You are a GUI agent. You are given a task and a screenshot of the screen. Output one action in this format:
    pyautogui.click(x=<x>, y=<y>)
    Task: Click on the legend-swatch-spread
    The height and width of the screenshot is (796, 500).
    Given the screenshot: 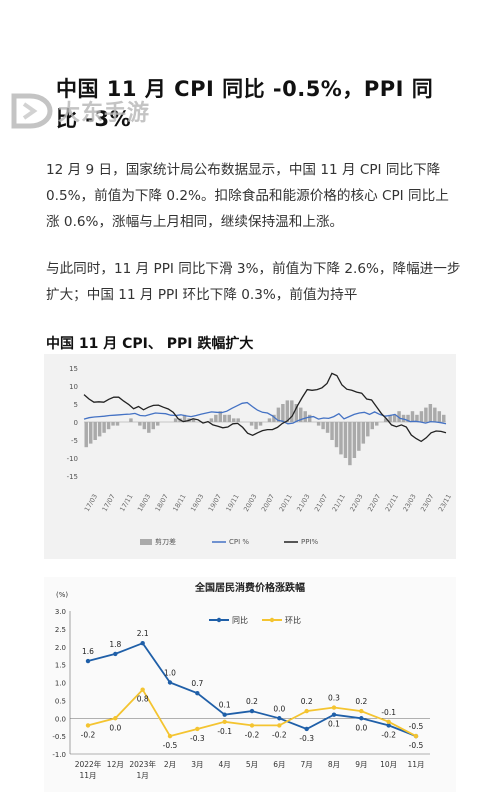 What is the action you would take?
    pyautogui.click(x=146, y=542)
    